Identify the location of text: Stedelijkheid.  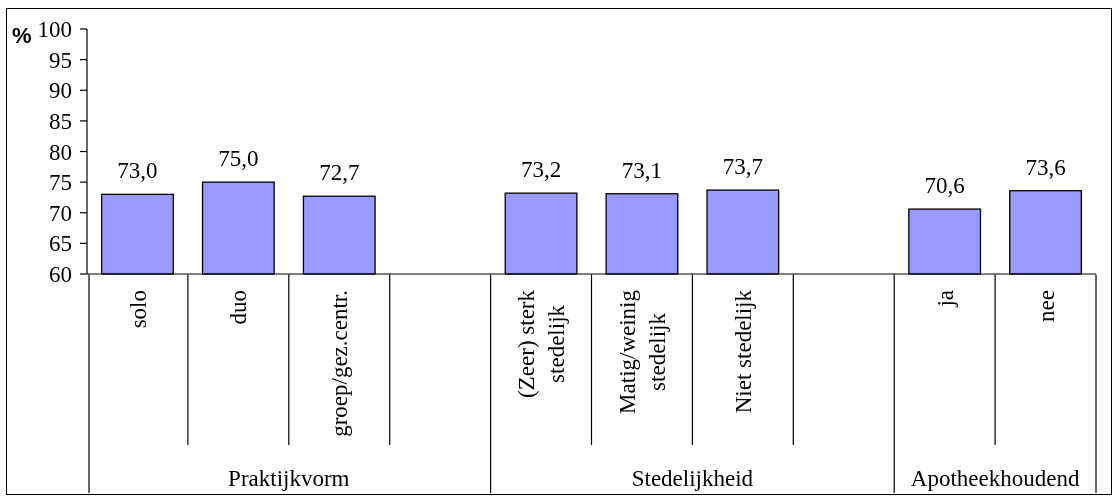
(692, 478).